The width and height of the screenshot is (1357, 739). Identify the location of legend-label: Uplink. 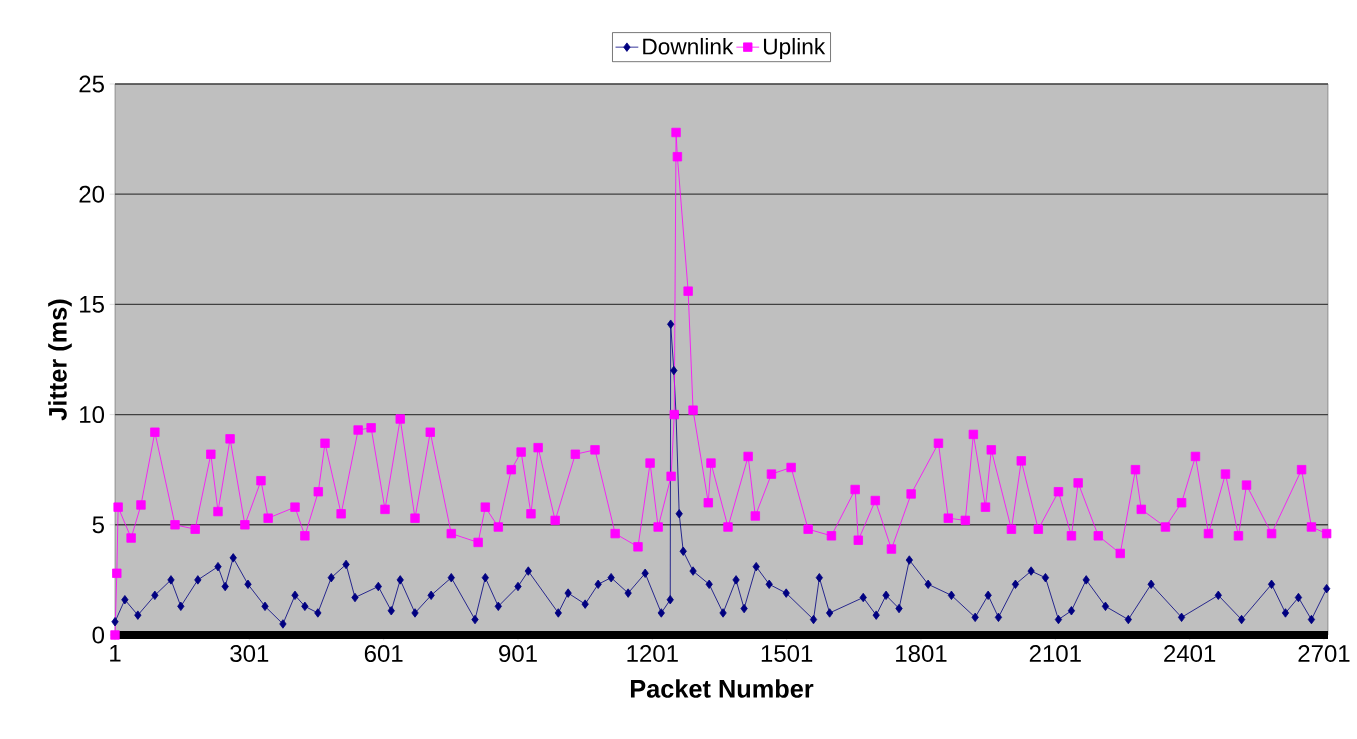
(794, 48).